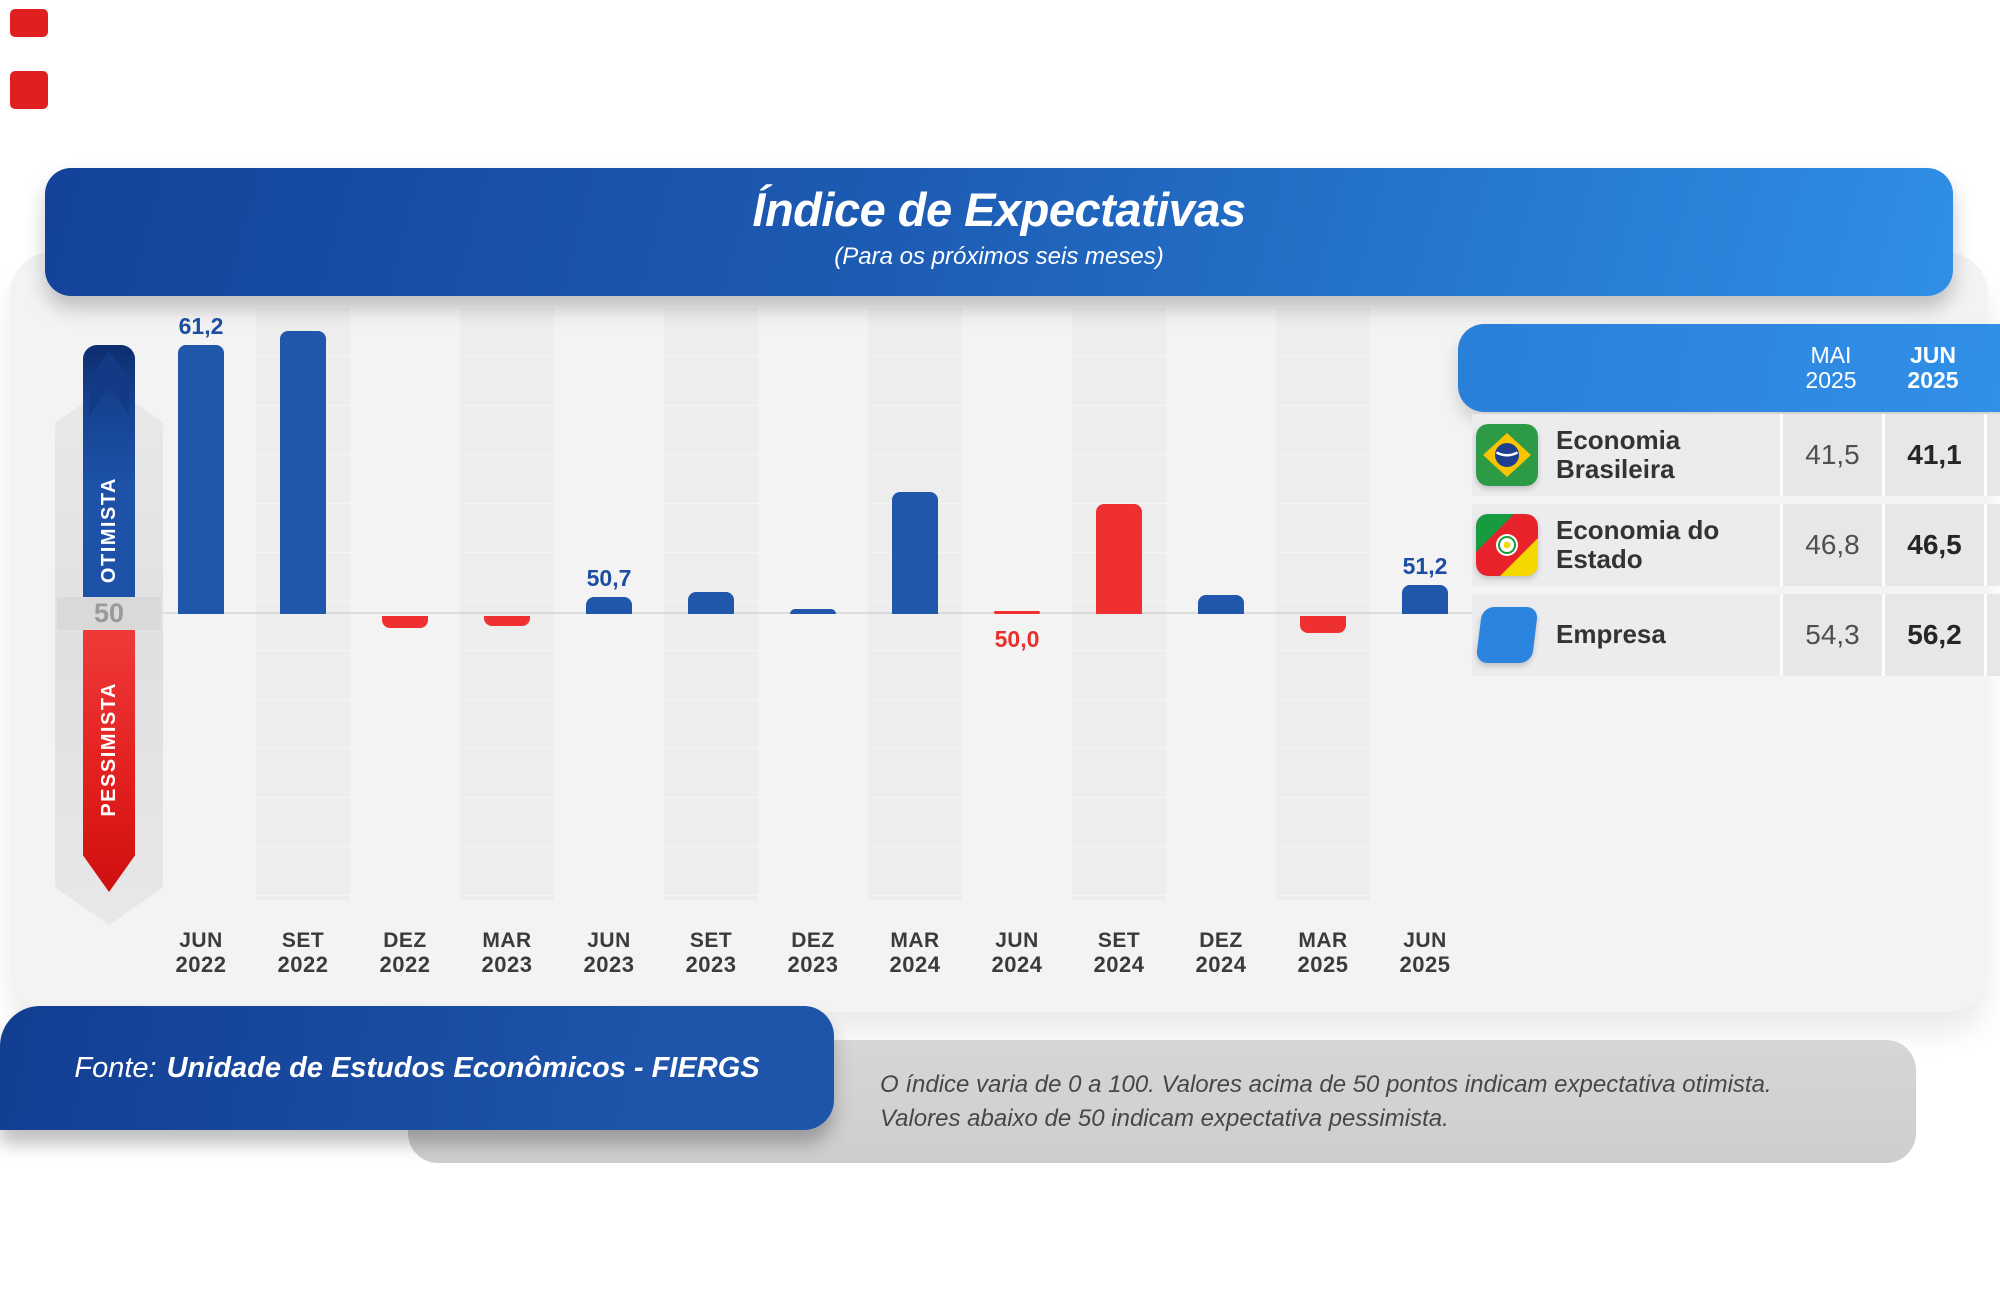  I want to click on table-row: Empresa 54,3 56,2, so click(1736, 635).